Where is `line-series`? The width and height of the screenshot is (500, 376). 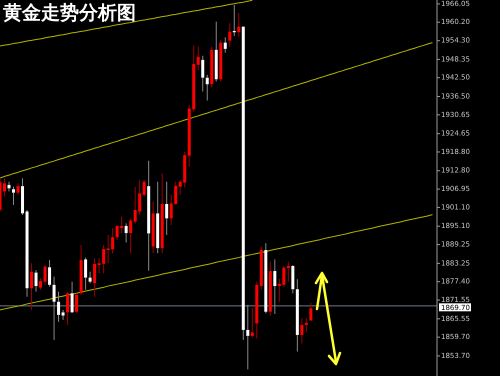 line-series is located at coordinates (126, 23).